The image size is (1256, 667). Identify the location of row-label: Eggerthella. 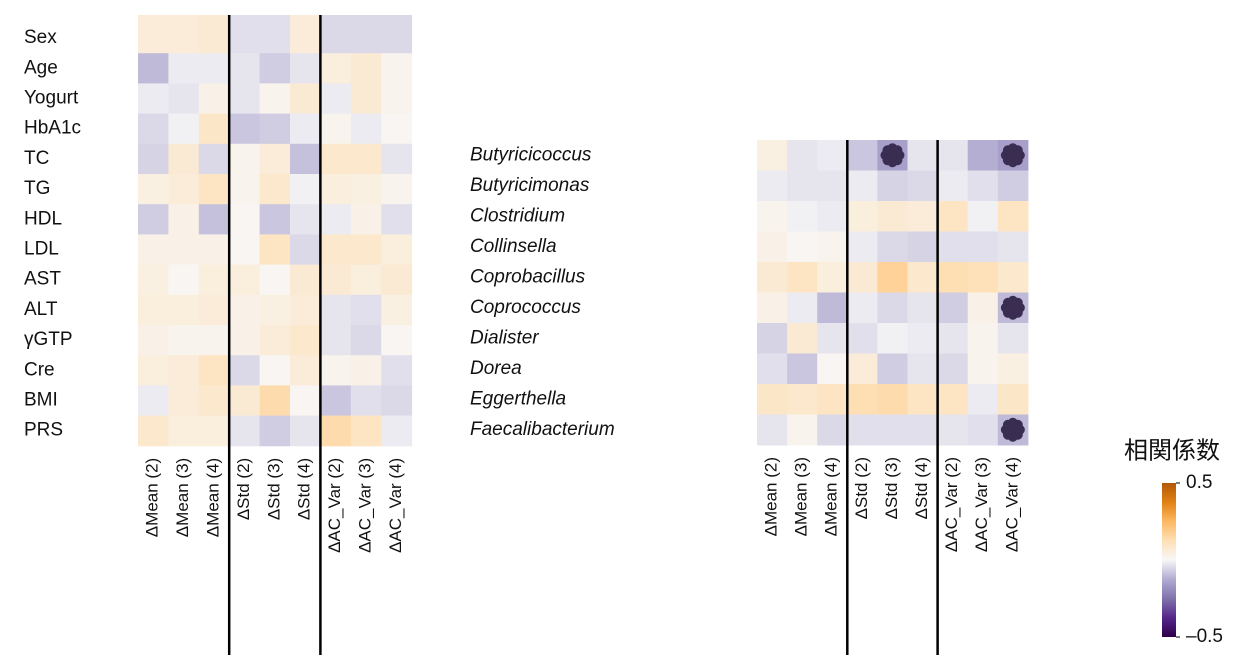
(518, 398).